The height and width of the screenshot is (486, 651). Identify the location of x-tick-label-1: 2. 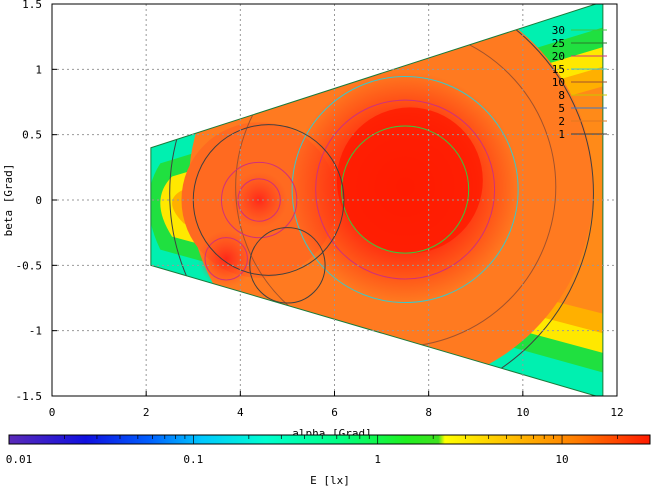
(146, 412).